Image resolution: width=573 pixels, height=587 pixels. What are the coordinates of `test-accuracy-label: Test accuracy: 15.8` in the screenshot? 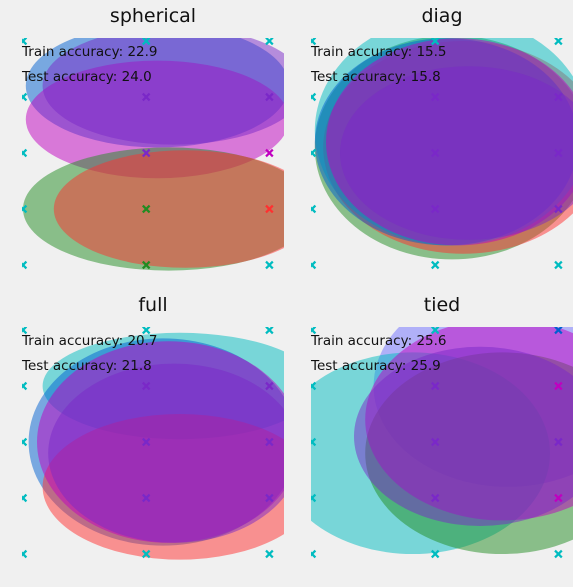 It's located at (376, 77).